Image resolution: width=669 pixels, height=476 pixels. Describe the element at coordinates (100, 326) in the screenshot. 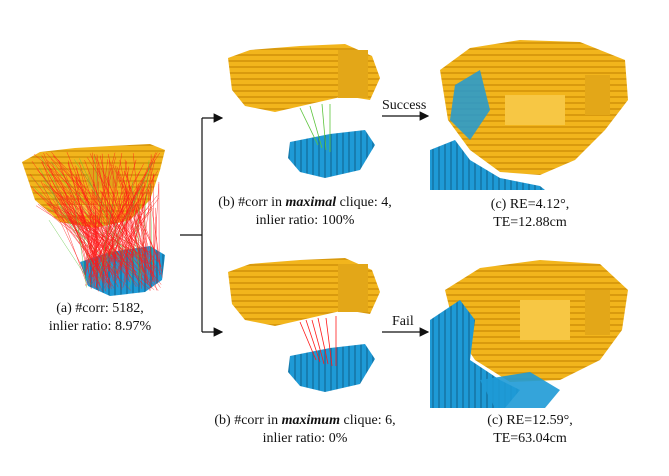

I see `panel-a-caption-line2: inlier ratio: 8.97%` at that location.